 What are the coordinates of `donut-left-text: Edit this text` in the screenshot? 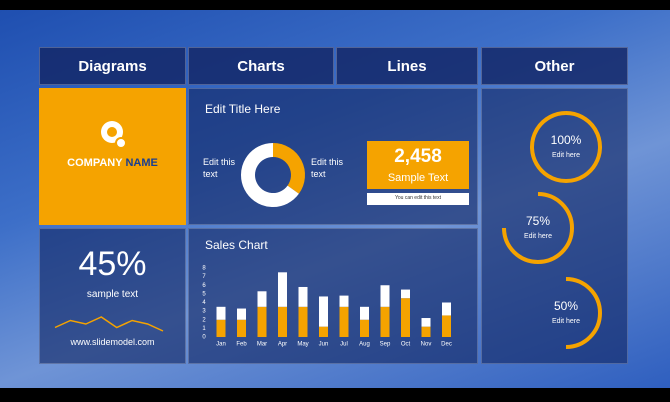 It's located at (219, 168).